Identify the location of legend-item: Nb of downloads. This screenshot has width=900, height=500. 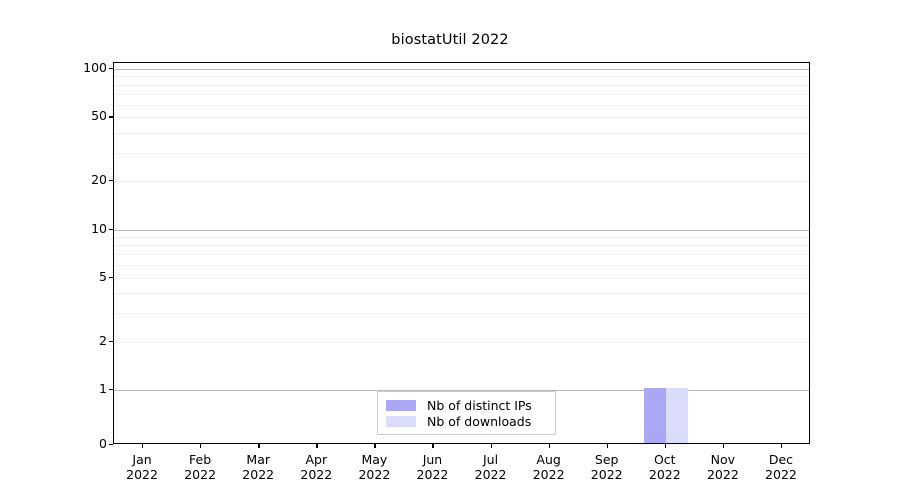
(466, 421).